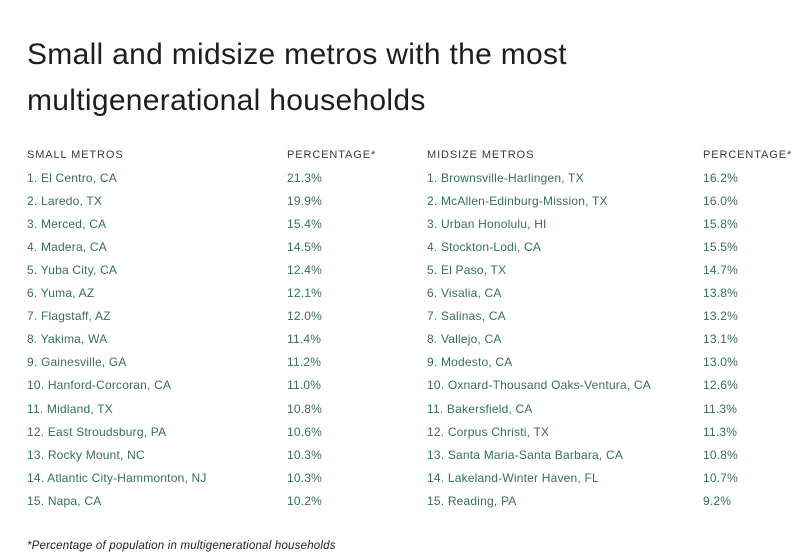 This screenshot has height=558, width=799. I want to click on metro-name-cell: 8. Vallejo, CA, so click(464, 339).